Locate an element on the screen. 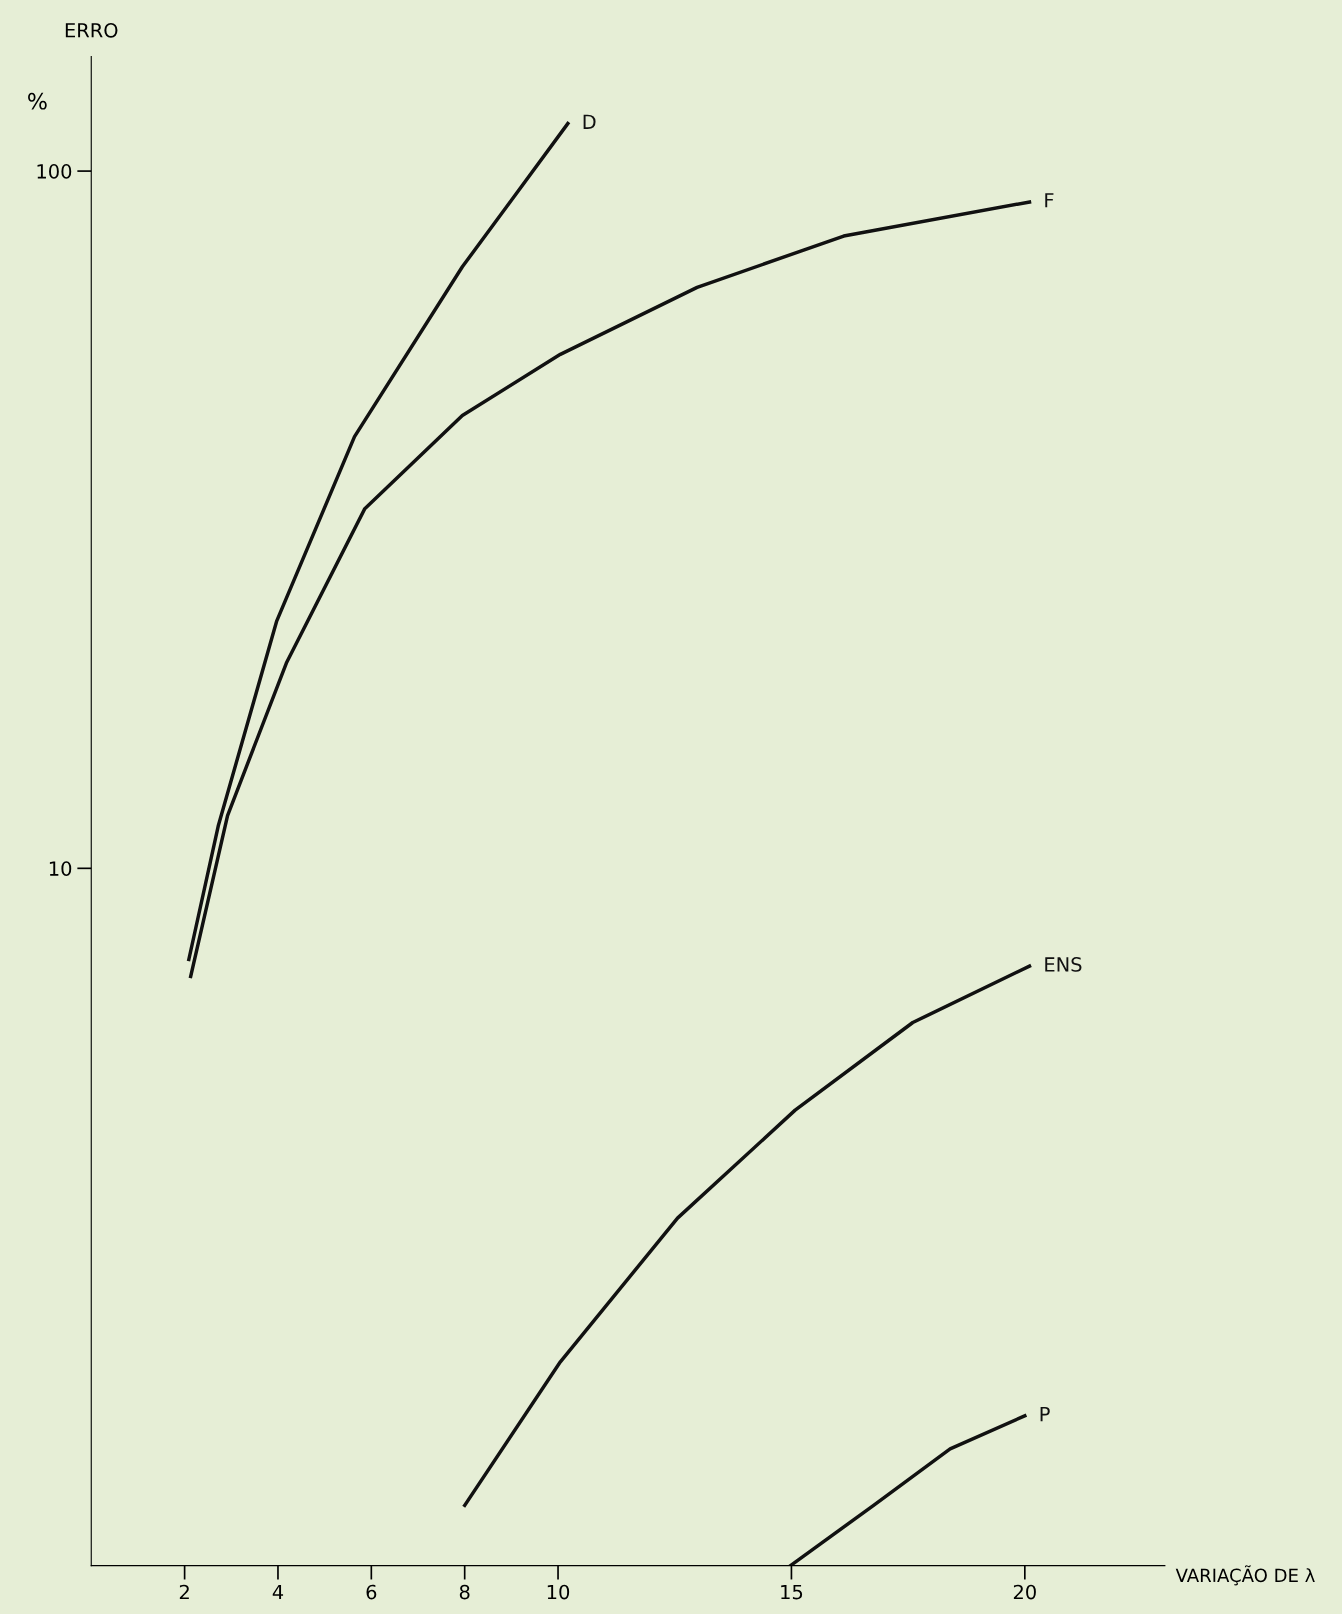 Image resolution: width=1342 pixels, height=1614 pixels. x-tick-label: 4 is located at coordinates (278, 1592).